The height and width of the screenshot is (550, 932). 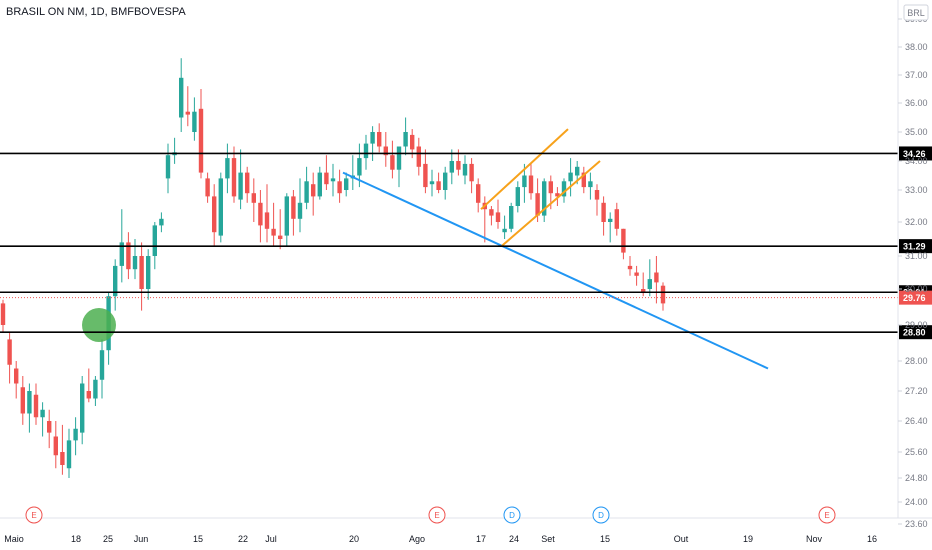 I want to click on price-tick-label: 34.00, so click(x=916, y=161).